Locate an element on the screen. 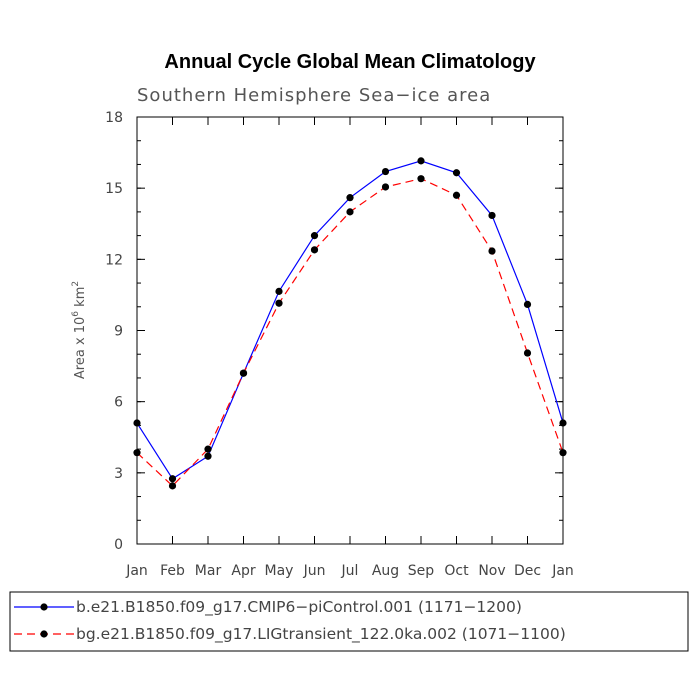 The width and height of the screenshot is (700, 700). chart-title: Annual Cycle Global Mean Climatology is located at coordinates (350, 62).